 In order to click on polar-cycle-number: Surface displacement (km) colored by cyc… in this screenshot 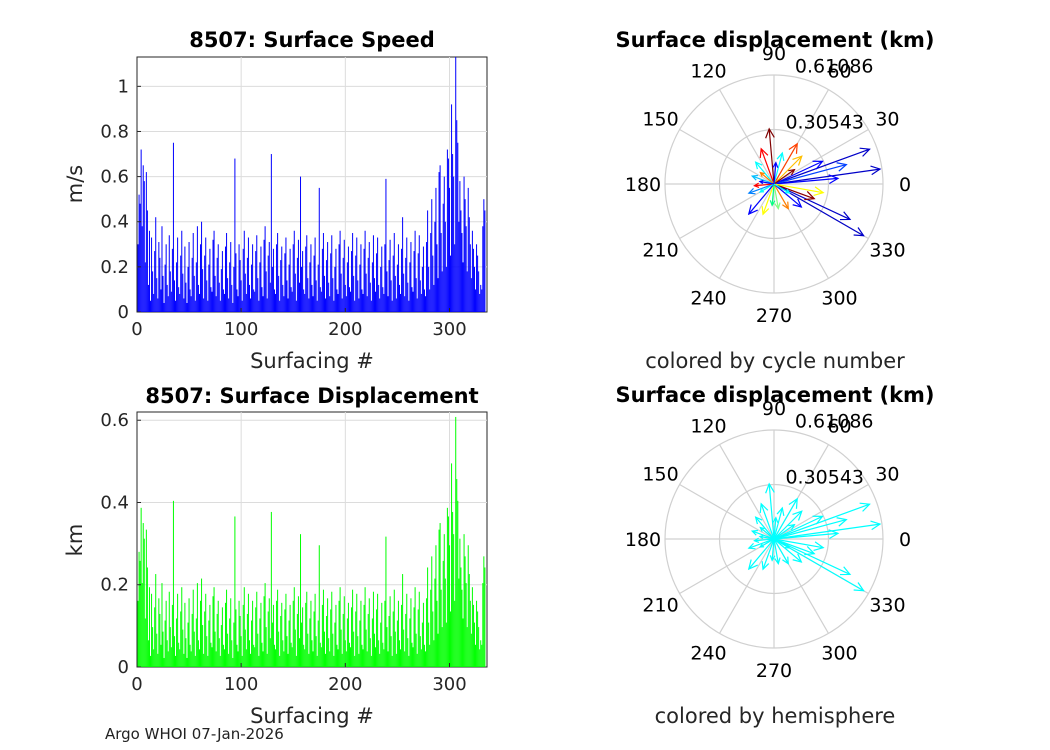, I will do `click(774, 200)`.